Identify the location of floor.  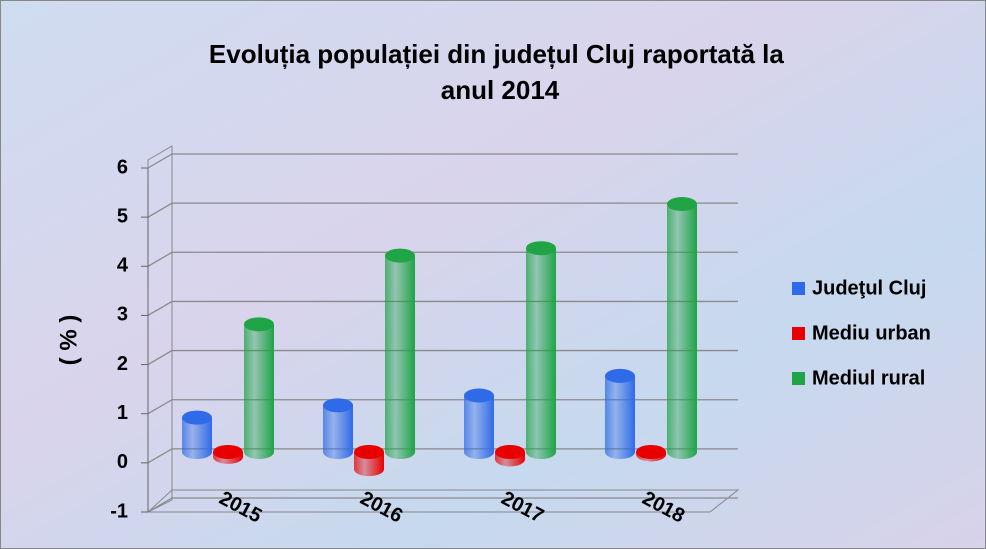
(443, 501).